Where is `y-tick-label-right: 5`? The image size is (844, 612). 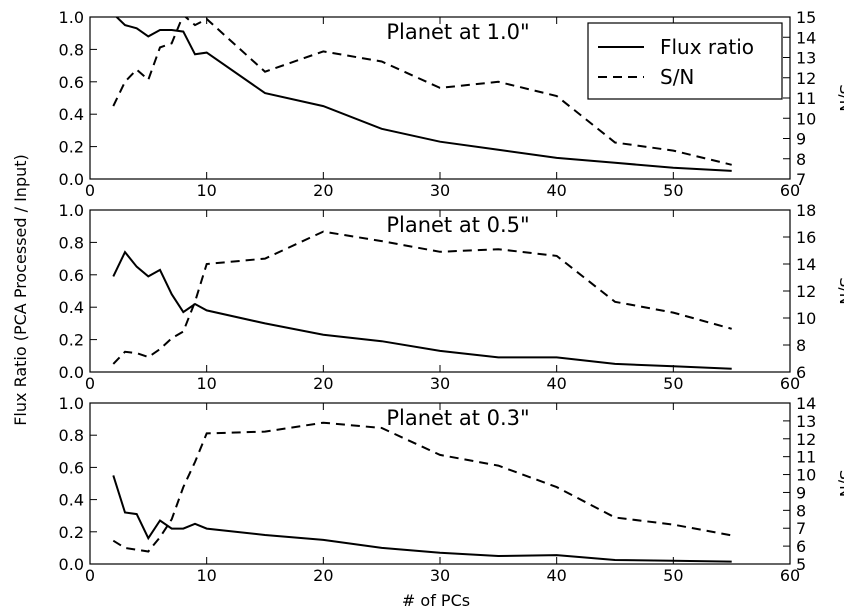
y-tick-label-right: 5 is located at coordinates (801, 564).